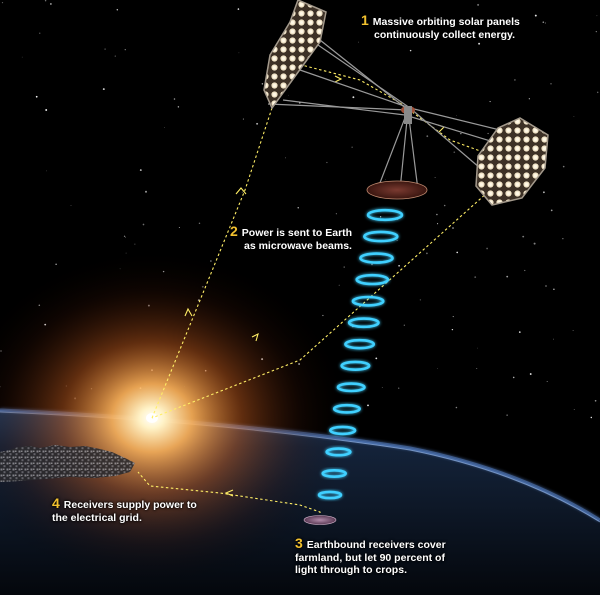  Describe the element at coordinates (351, 570) in the screenshot. I see `step-text-line: light through to crops.` at that location.